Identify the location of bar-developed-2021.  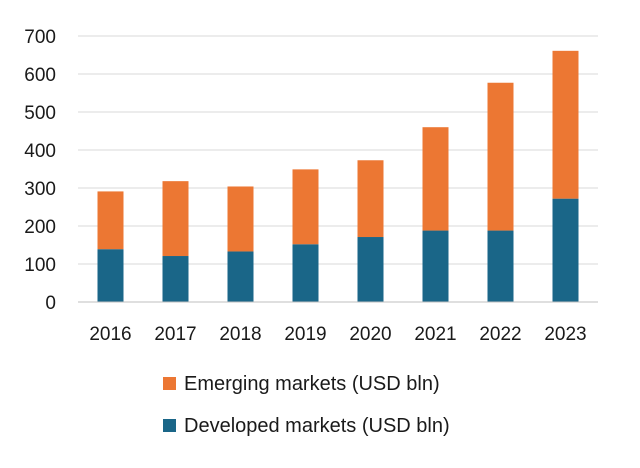
(435, 266).